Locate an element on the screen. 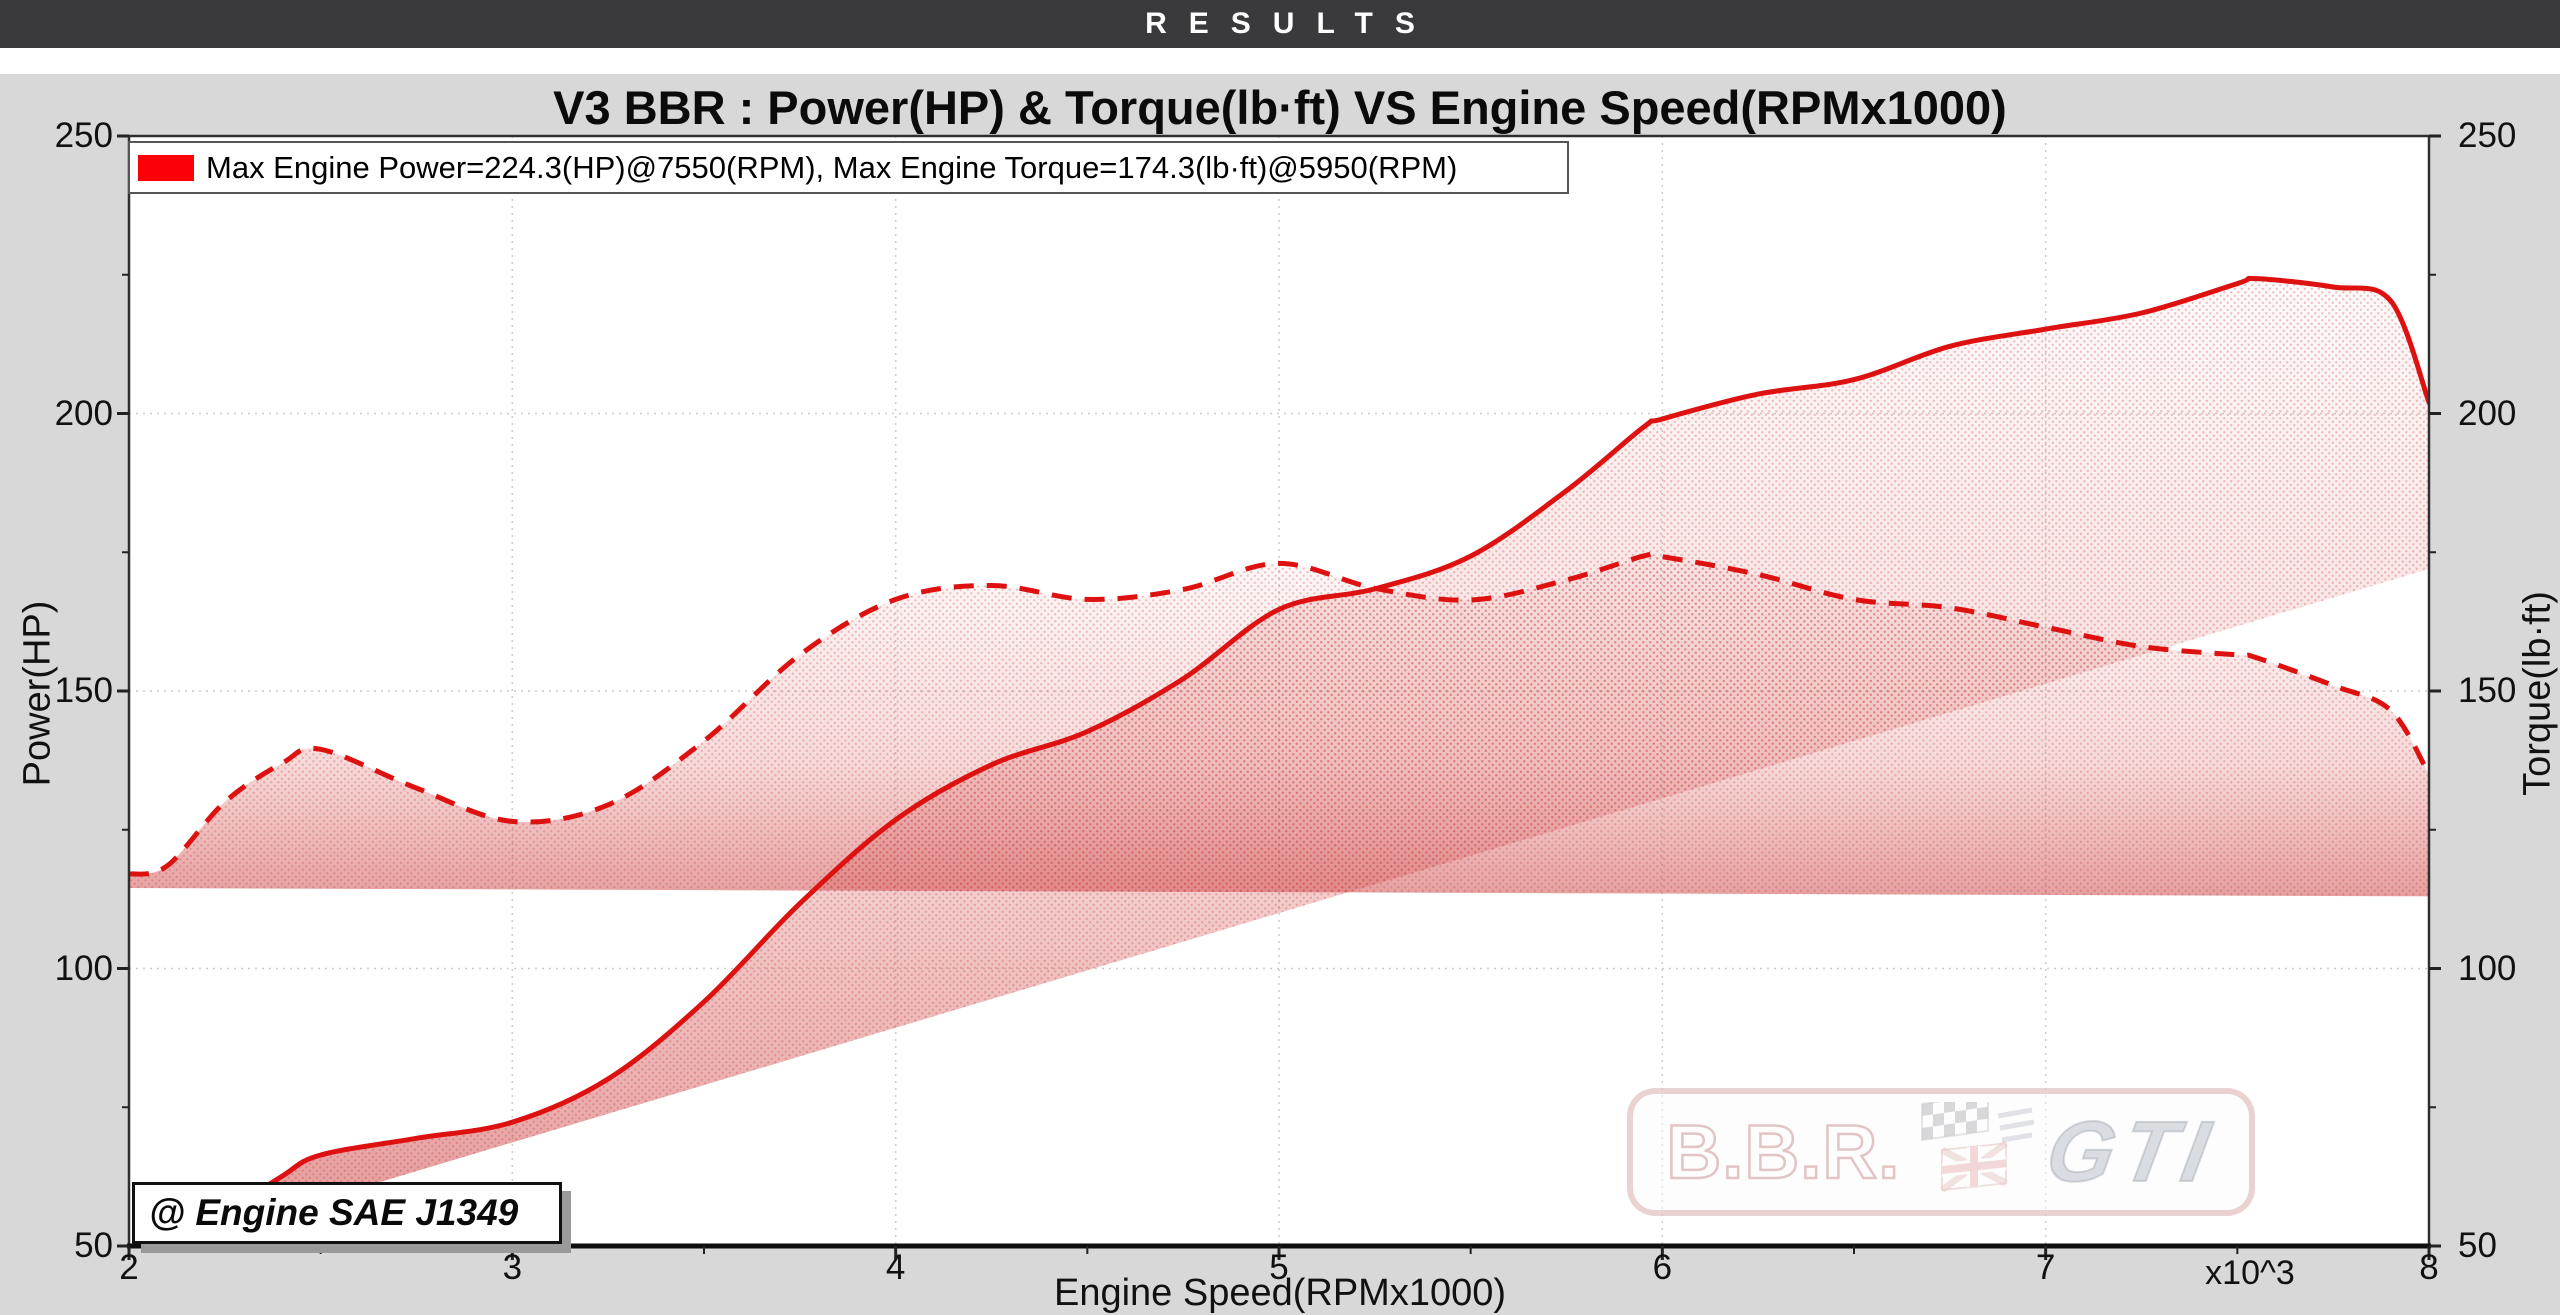 This screenshot has height=1315, width=2560. header-bar: RESULTS is located at coordinates (1280, 24).